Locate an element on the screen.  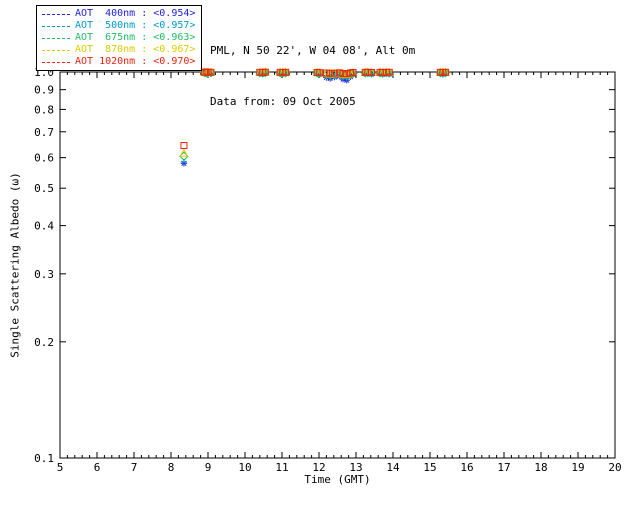
svg-text: 7 is located at coordinates (134, 467).